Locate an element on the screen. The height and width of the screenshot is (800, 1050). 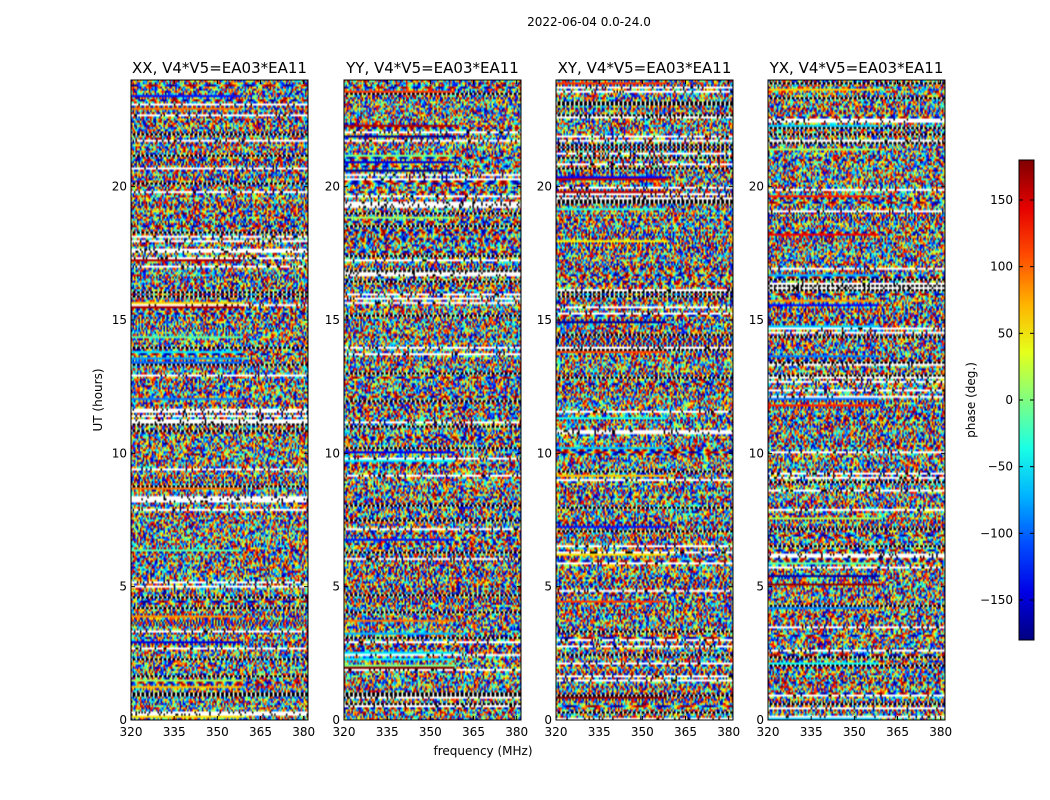
colorbar-tick-label: −150 is located at coordinates (996, 600).